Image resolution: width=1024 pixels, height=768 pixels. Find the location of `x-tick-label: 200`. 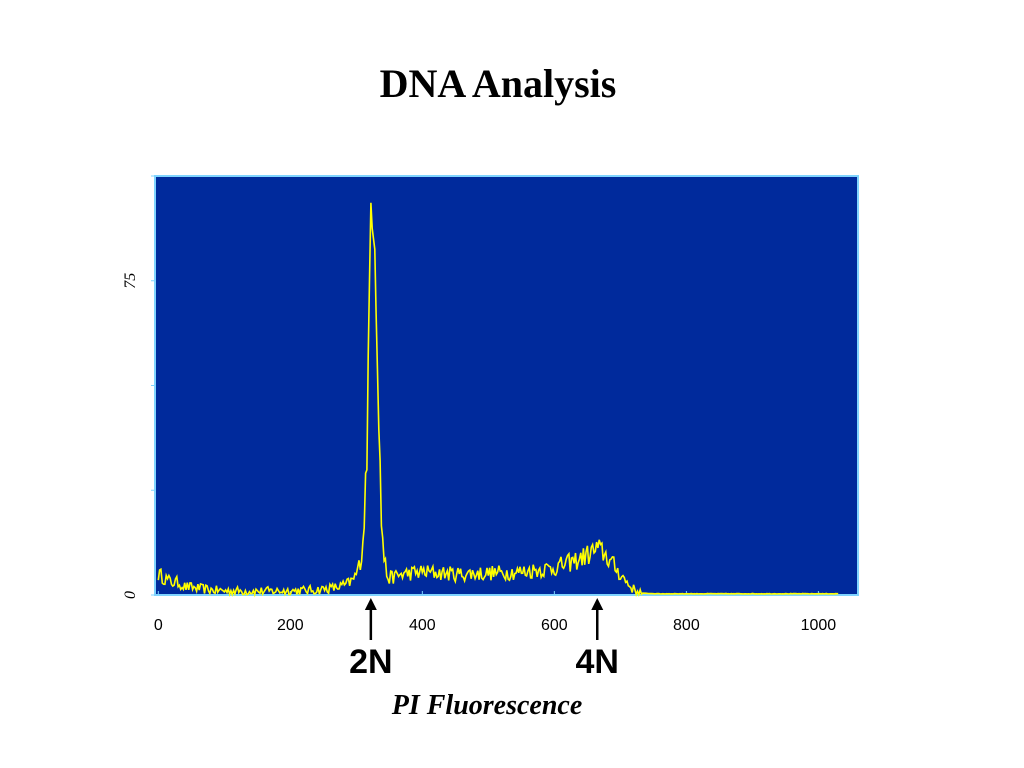

x-tick-label: 200 is located at coordinates (290, 625).